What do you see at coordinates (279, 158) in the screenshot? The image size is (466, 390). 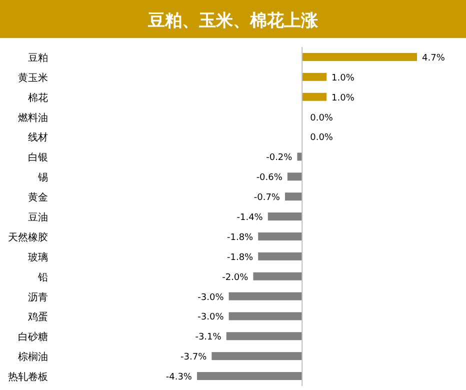 I see `data-label: -0.2%` at bounding box center [279, 158].